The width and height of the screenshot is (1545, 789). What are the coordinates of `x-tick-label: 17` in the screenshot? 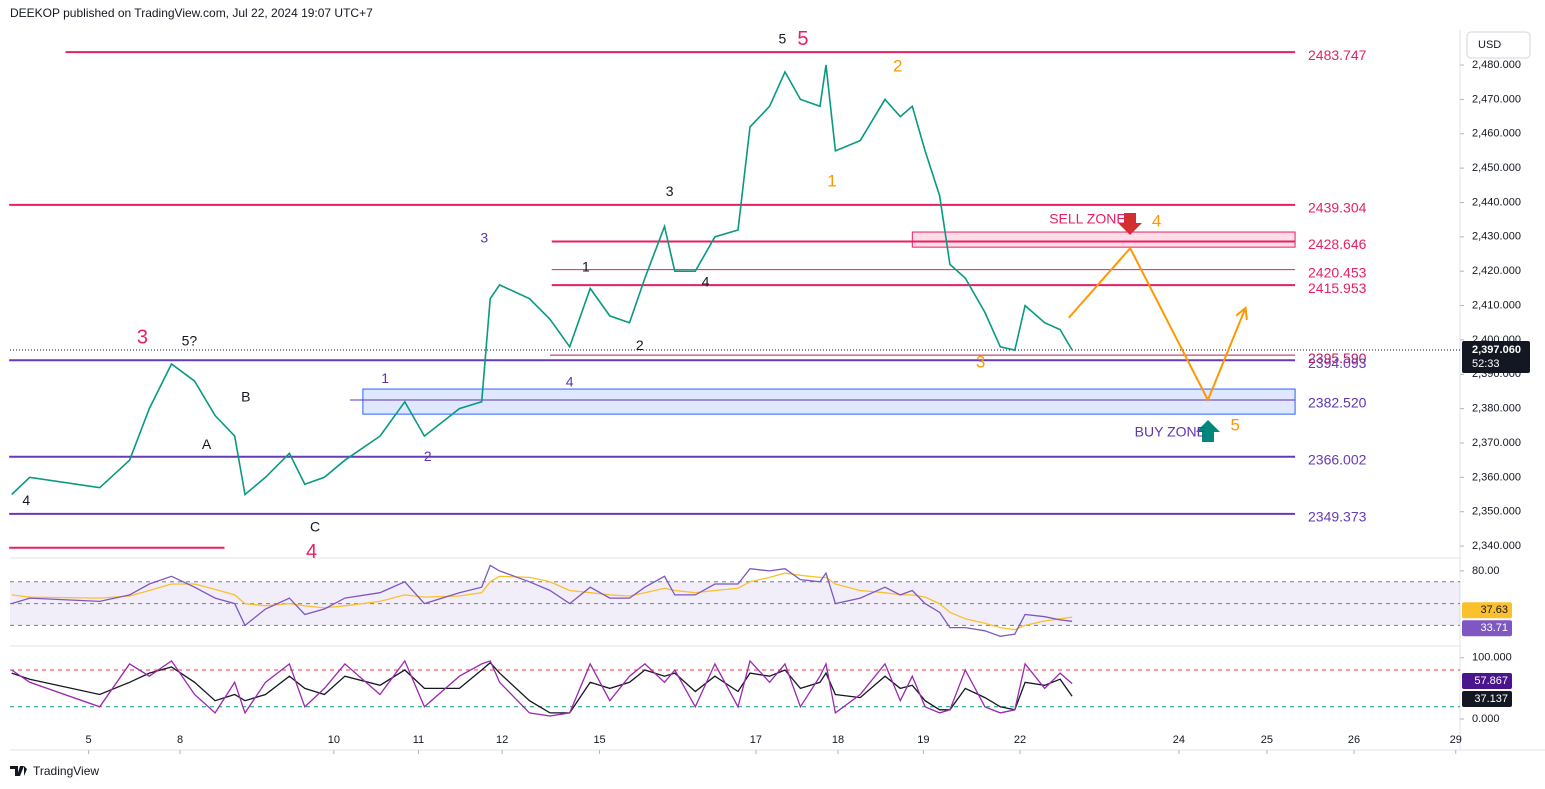 It's located at (756, 740).